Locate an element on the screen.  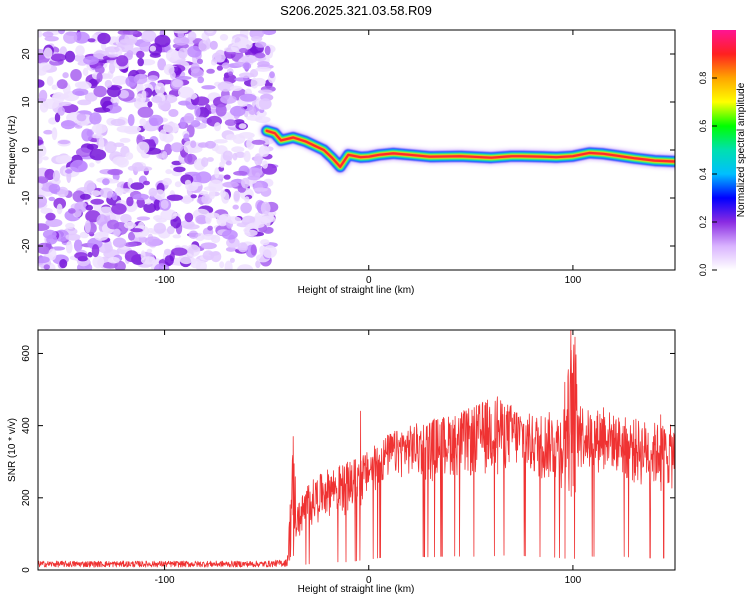
y-tick-label: 600 is located at coordinates (26, 353).